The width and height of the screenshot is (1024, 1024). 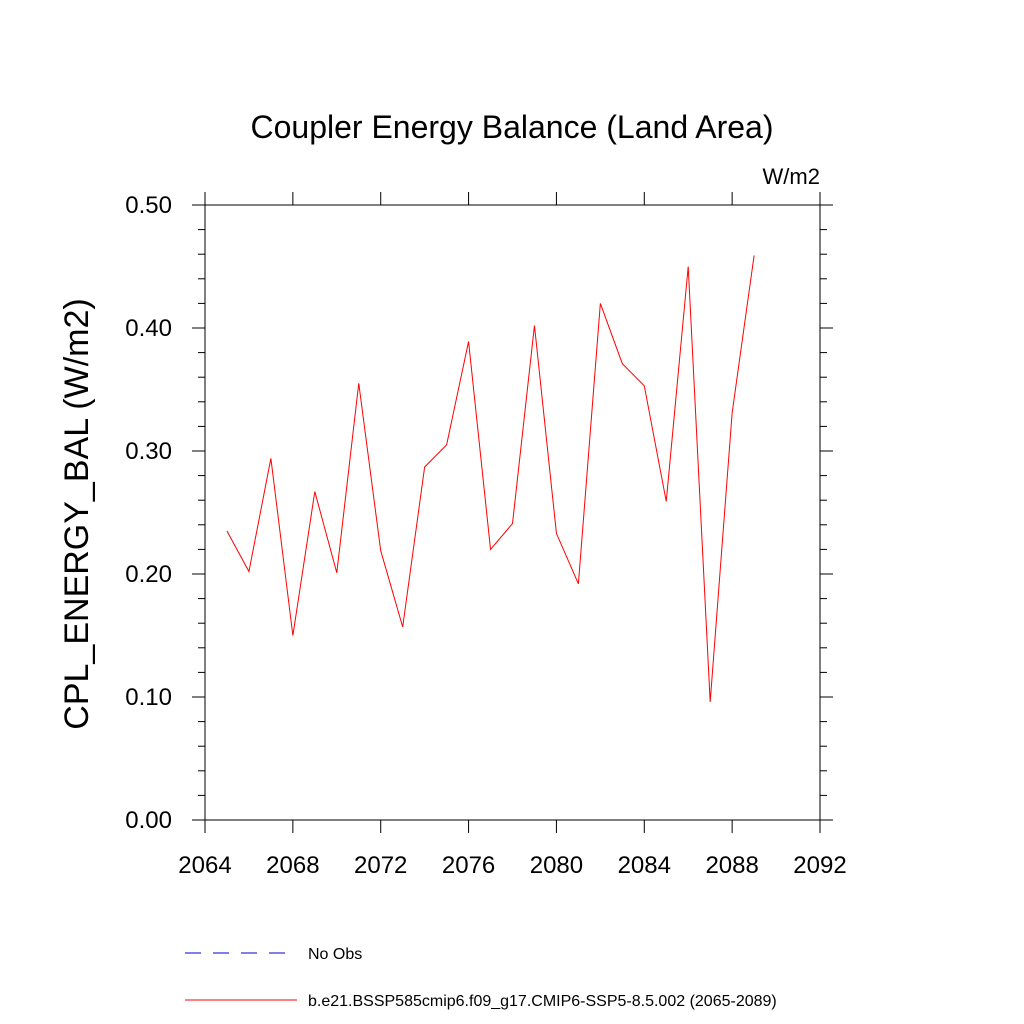 I want to click on y-tick-label: 0.00, so click(x=148, y=820).